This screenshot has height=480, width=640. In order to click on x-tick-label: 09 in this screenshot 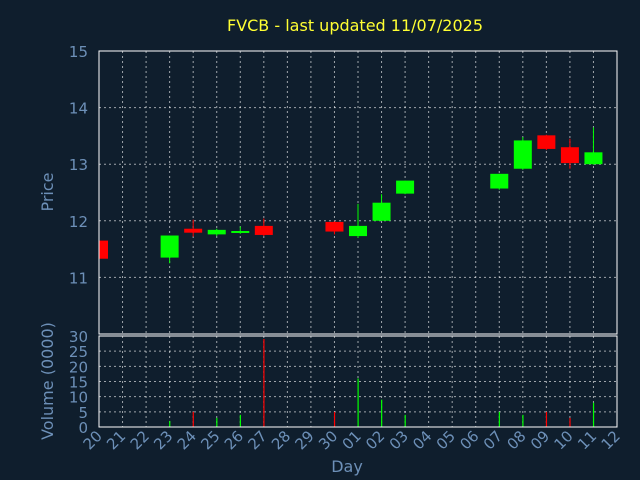, I will do `click(540, 440)`.